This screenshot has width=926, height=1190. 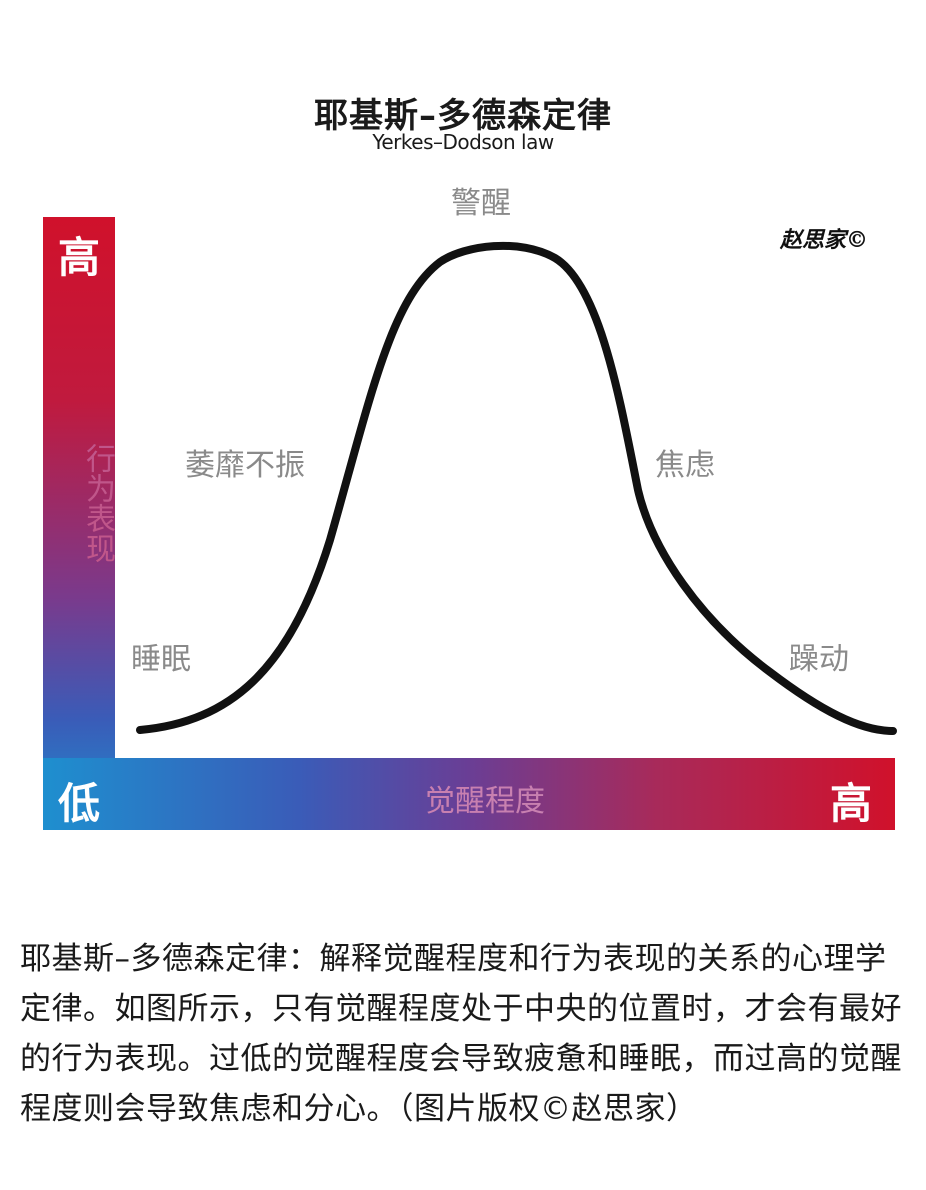 I want to click on zone-label-anxiety: 焦虑, so click(x=685, y=465).